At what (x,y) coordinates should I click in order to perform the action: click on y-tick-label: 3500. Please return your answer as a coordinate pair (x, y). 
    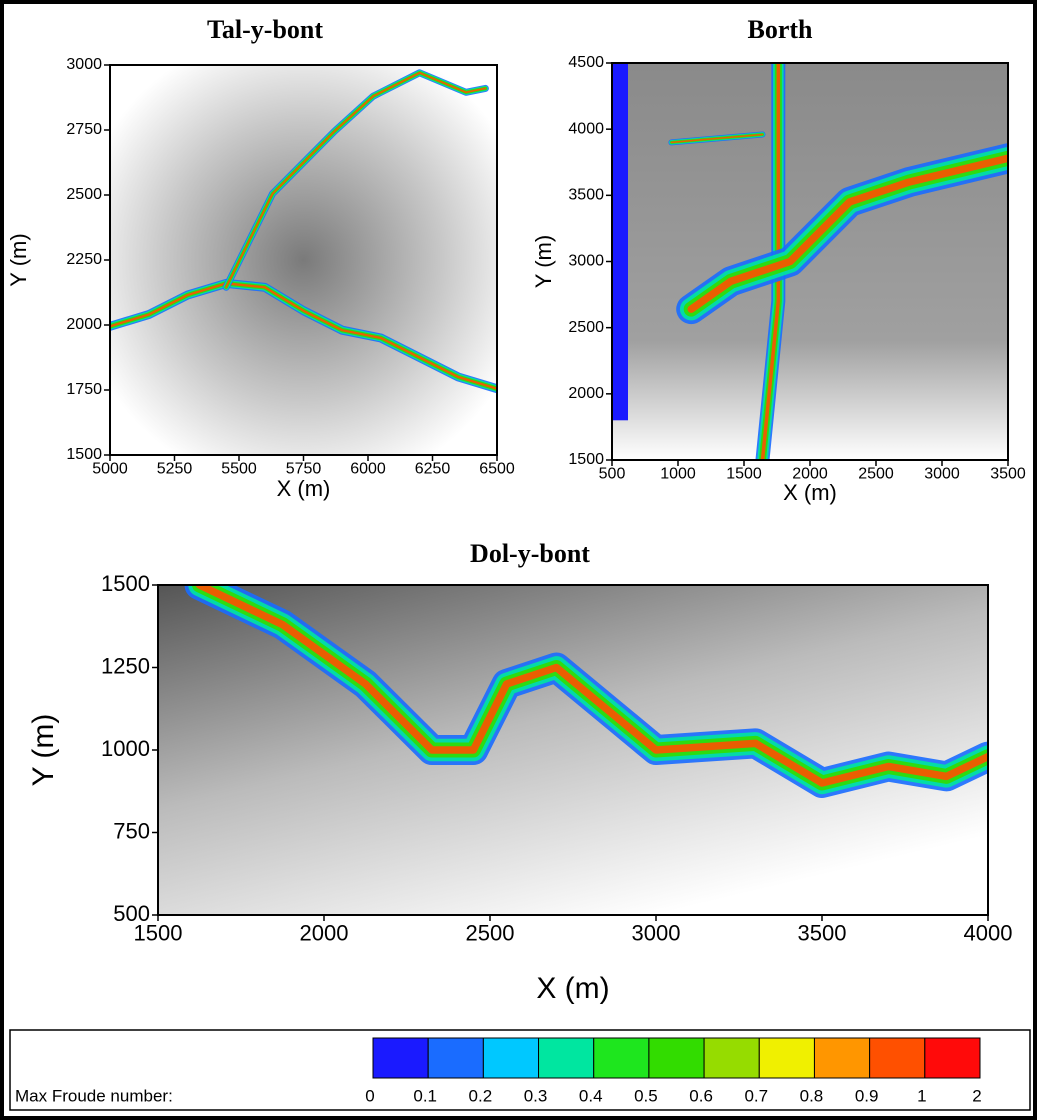
    Looking at the image, I should click on (586, 195).